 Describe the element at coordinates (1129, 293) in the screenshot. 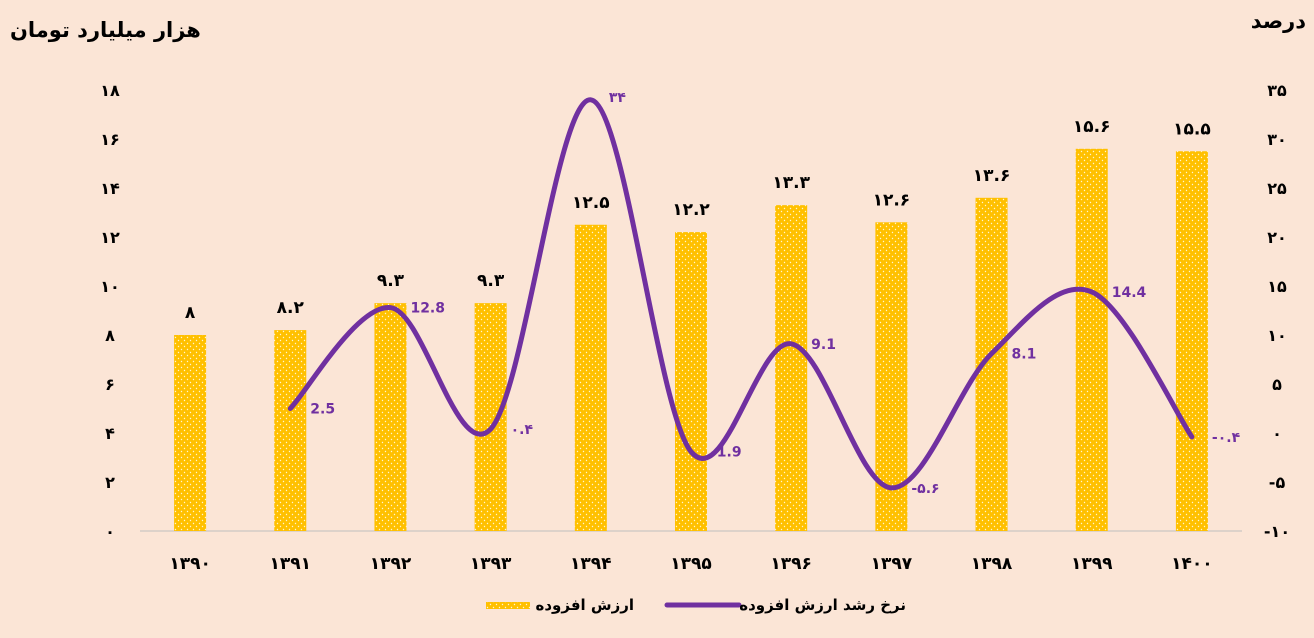

I see `line-label: 14.4` at that location.